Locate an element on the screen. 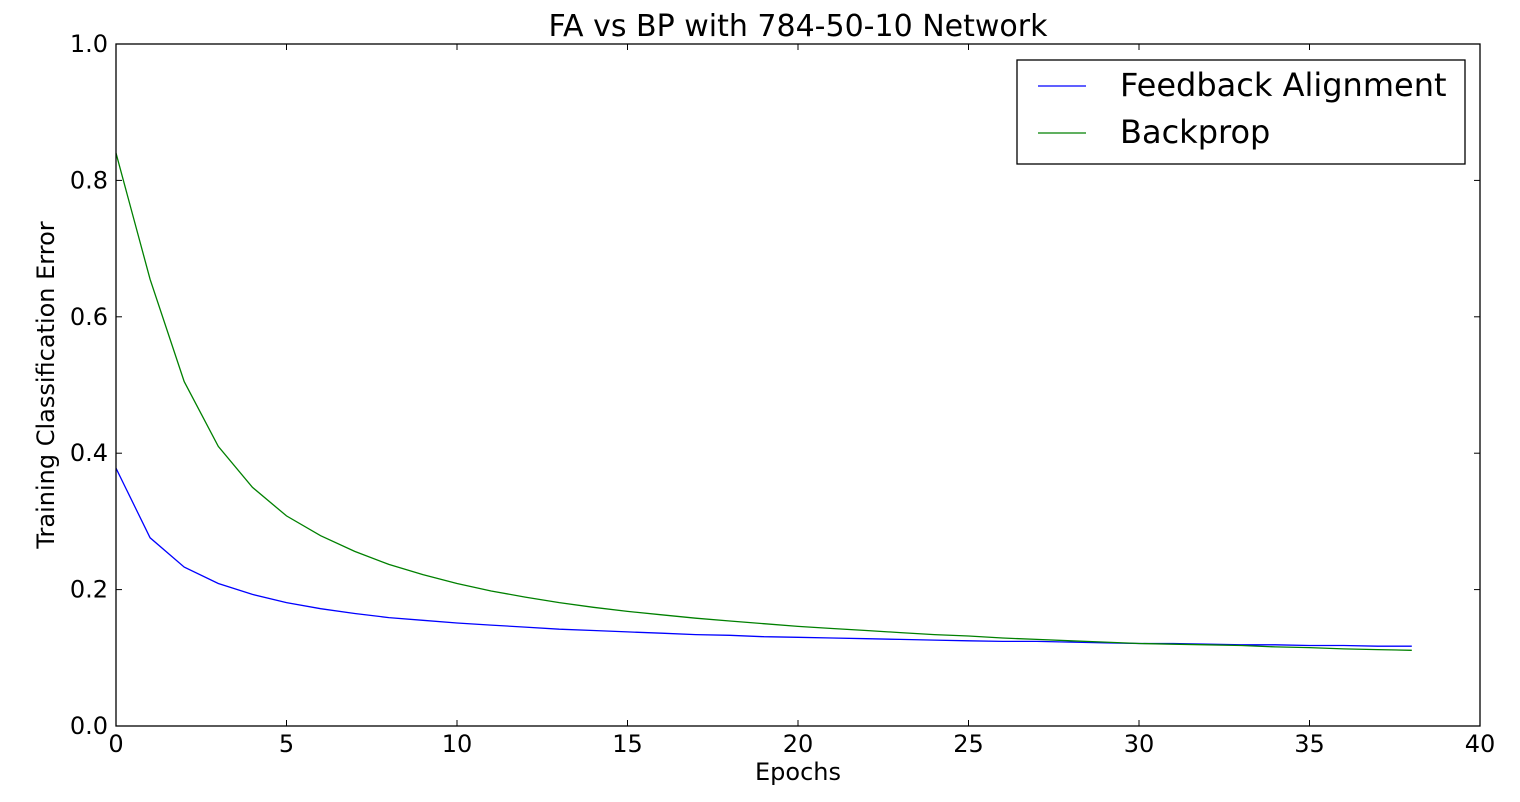 Image resolution: width=1520 pixels, height=802 pixels. x-tick-label: 10 is located at coordinates (457, 744).